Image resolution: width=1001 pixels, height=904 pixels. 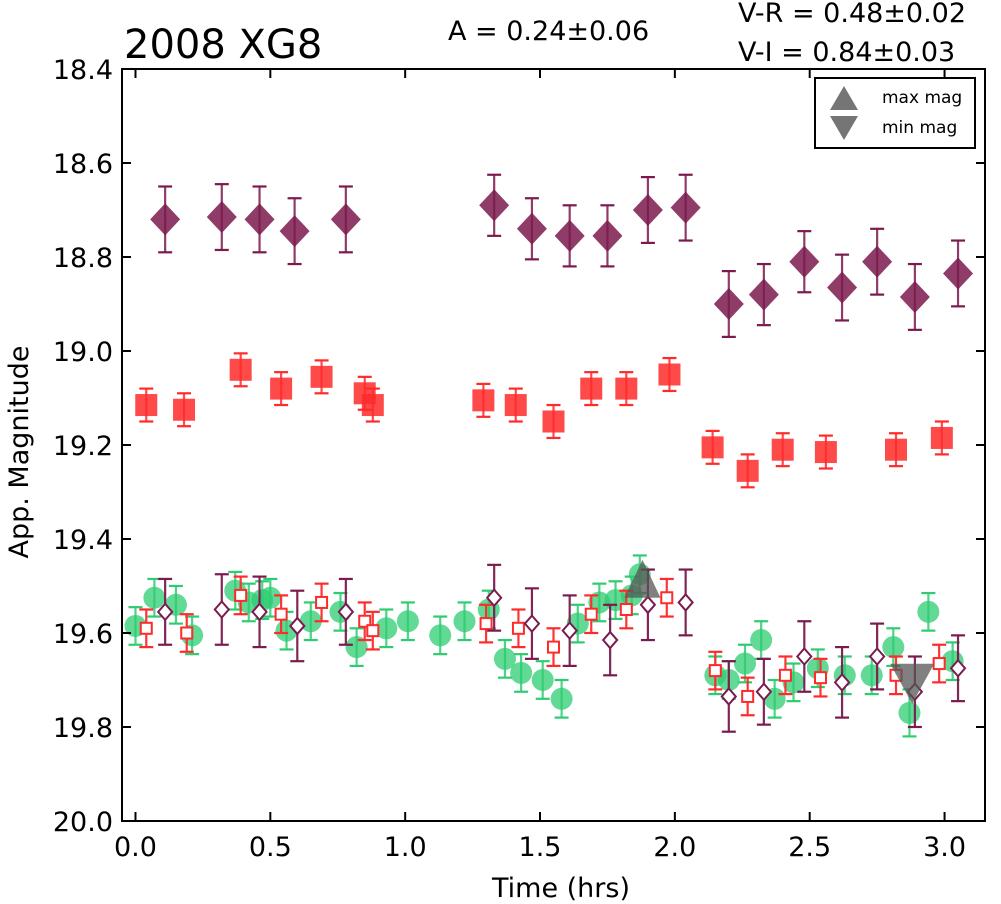 What do you see at coordinates (919, 128) in the screenshot?
I see `legend-min-mag-label: min mag` at bounding box center [919, 128].